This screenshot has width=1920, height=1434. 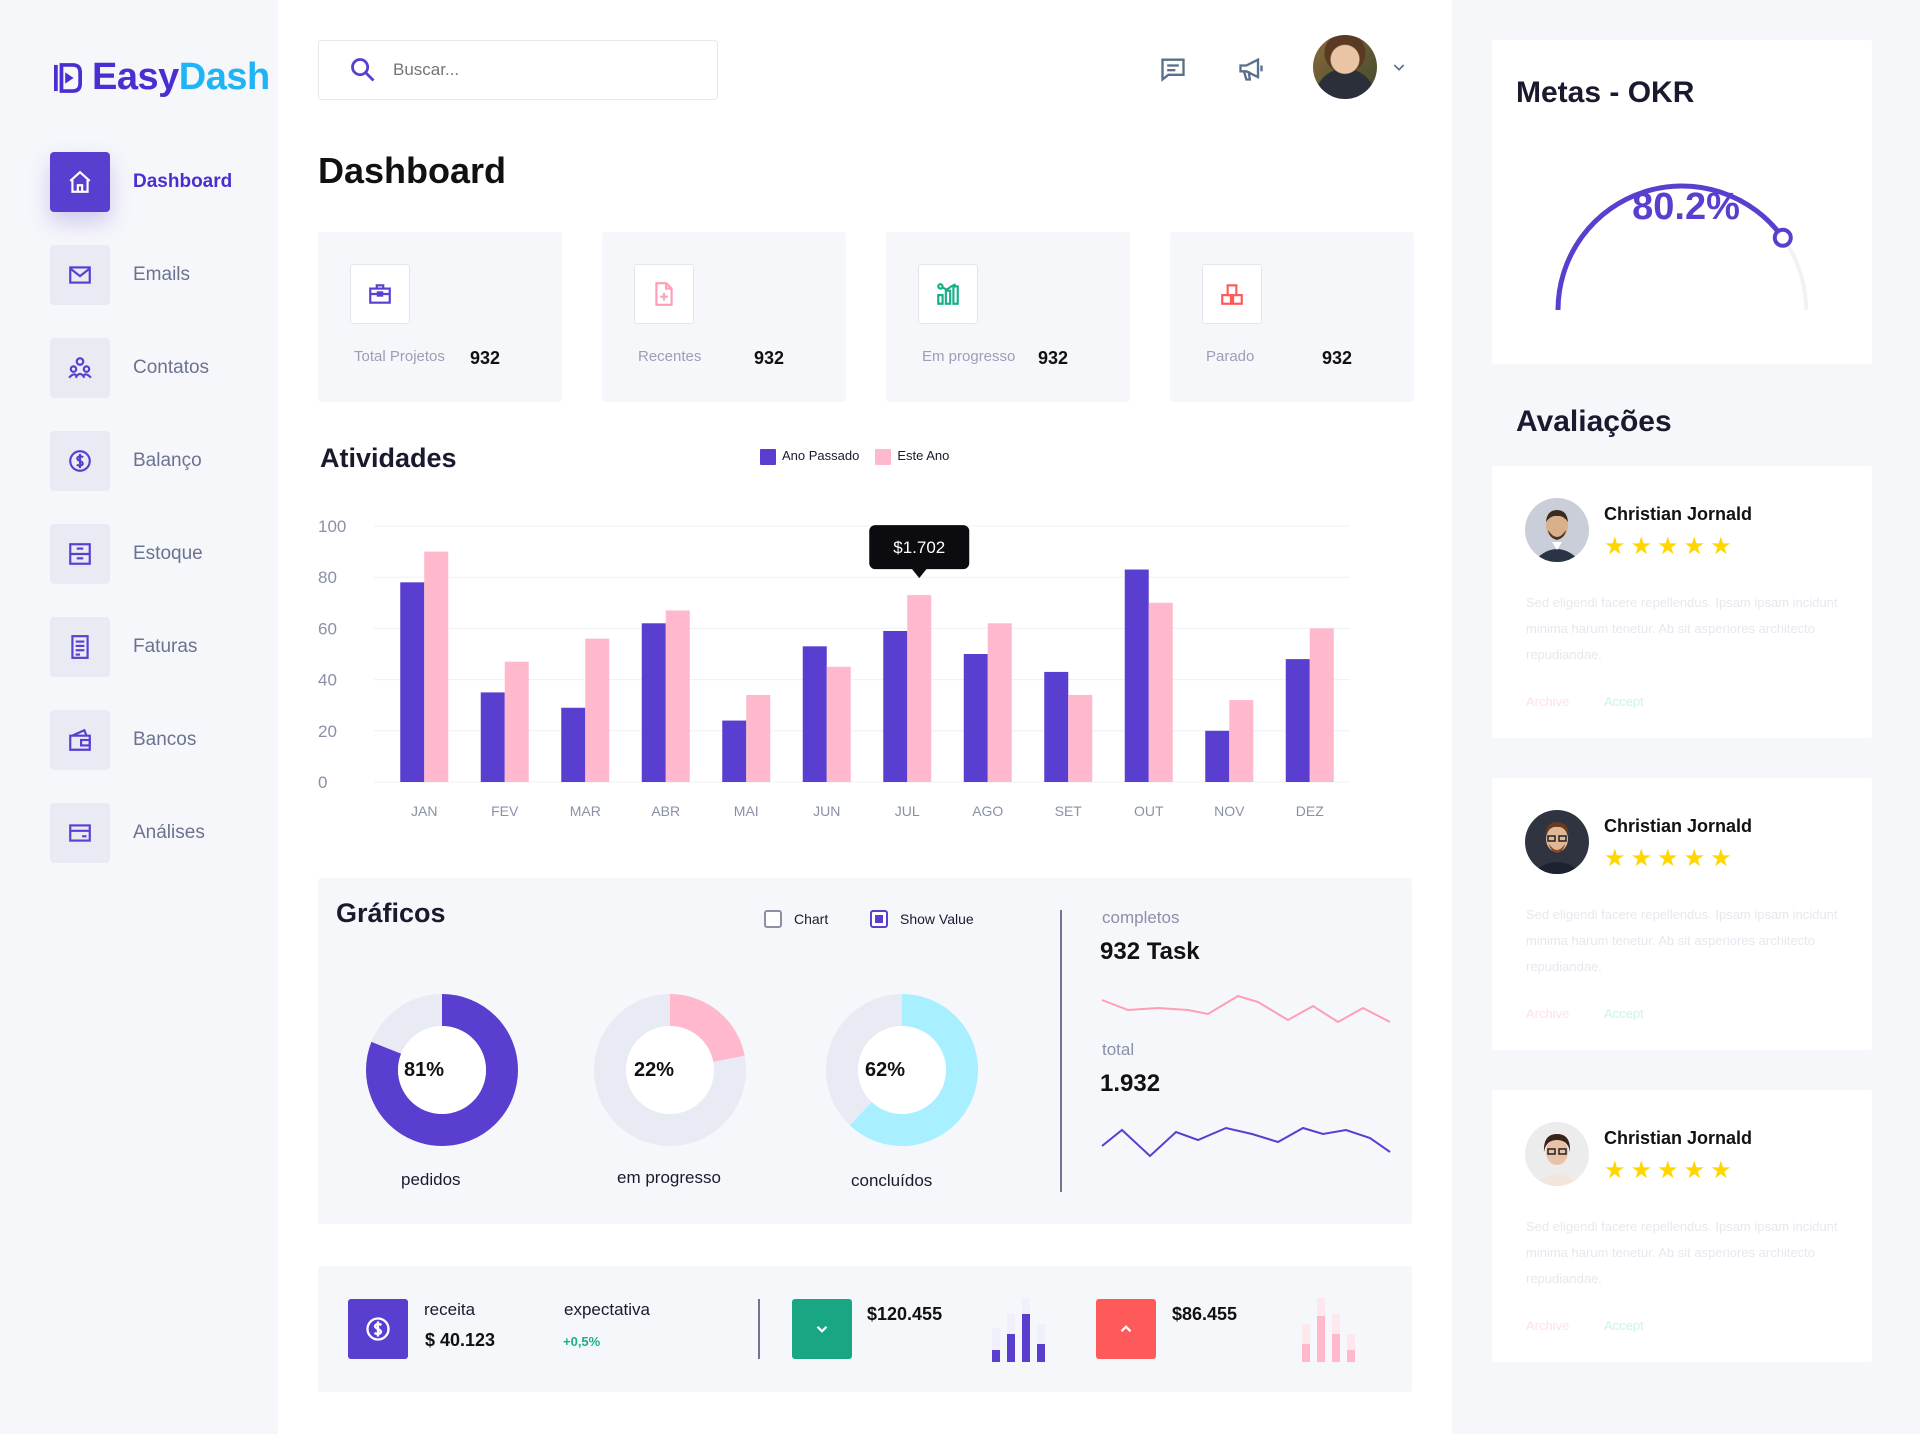 I want to click on down-value: $120.455, so click(x=905, y=1314).